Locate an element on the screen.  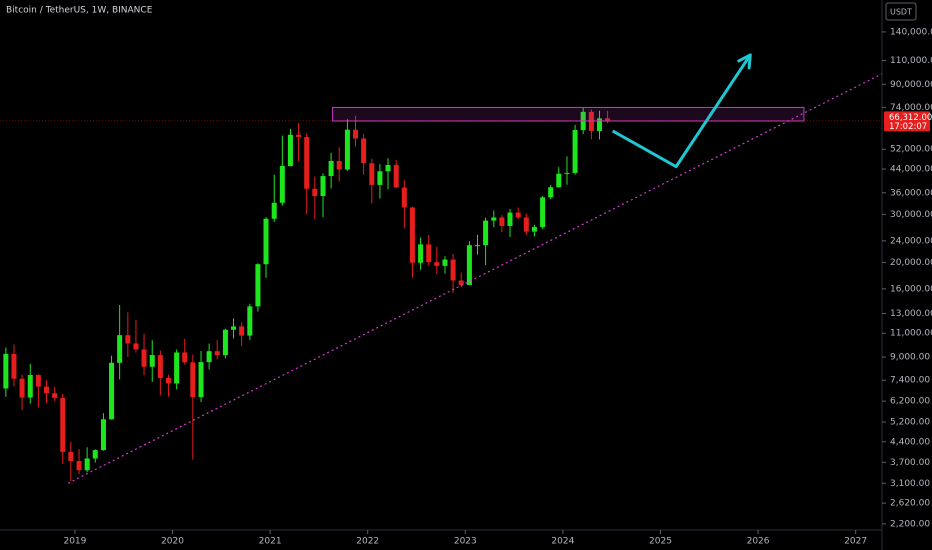
currency-label: USDT is located at coordinates (901, 12).